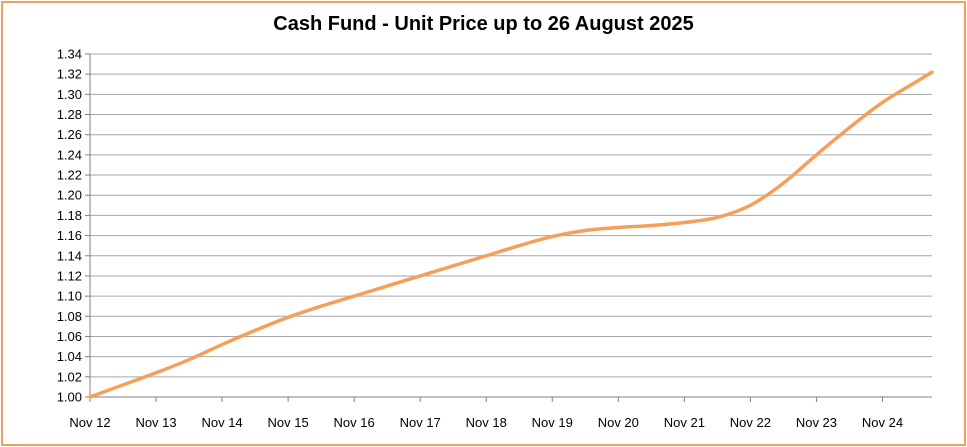 The image size is (967, 447). Describe the element at coordinates (69, 175) in the screenshot. I see `y-tick-label: 1.22` at that location.